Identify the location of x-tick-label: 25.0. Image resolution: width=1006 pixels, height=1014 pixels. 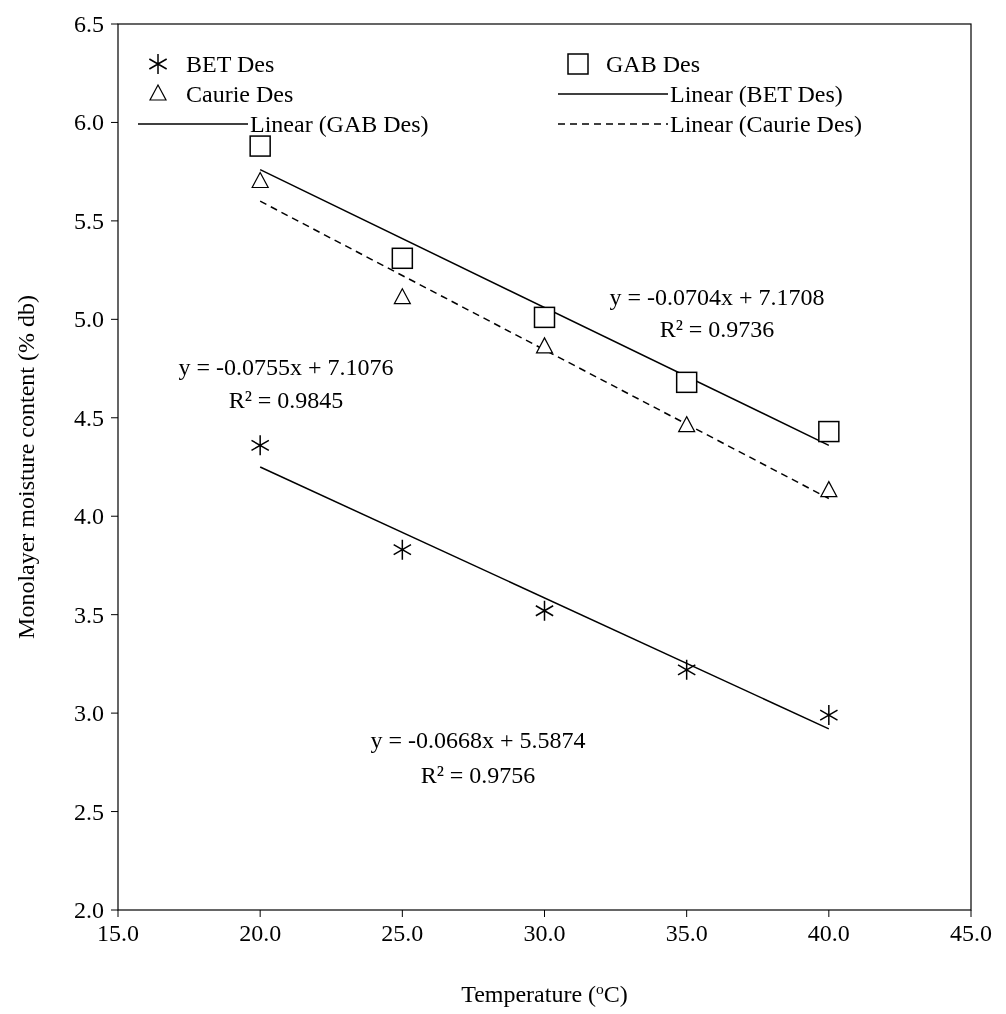
(402, 933).